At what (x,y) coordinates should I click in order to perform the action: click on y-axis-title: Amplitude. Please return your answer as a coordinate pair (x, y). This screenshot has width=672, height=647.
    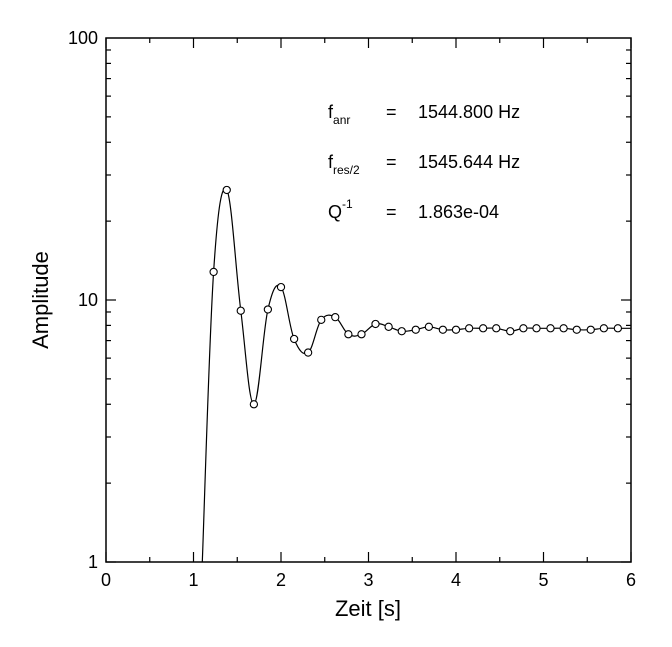
    Looking at the image, I should click on (40, 300).